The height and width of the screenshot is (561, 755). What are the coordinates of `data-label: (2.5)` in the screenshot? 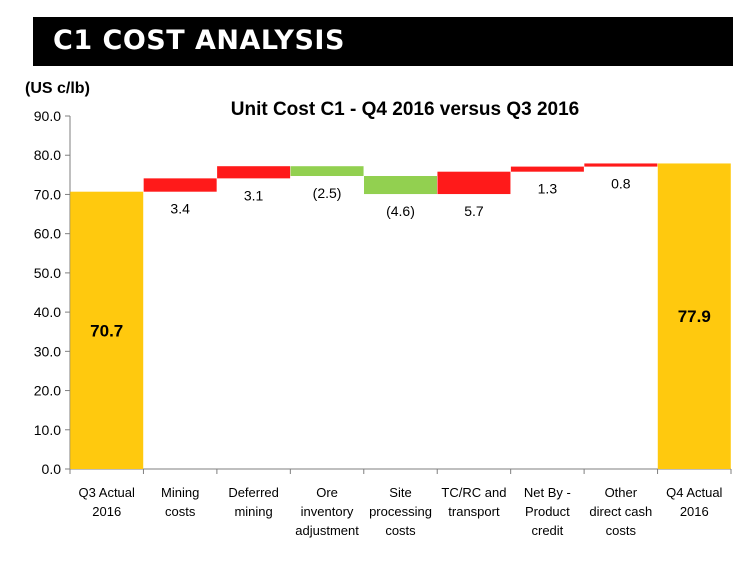 It's located at (327, 193).